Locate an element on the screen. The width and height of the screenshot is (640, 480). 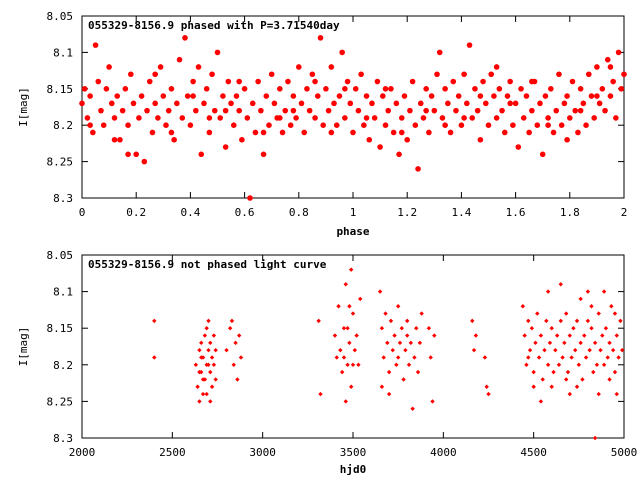
x-axis-label: phase is located at coordinates (352, 231).